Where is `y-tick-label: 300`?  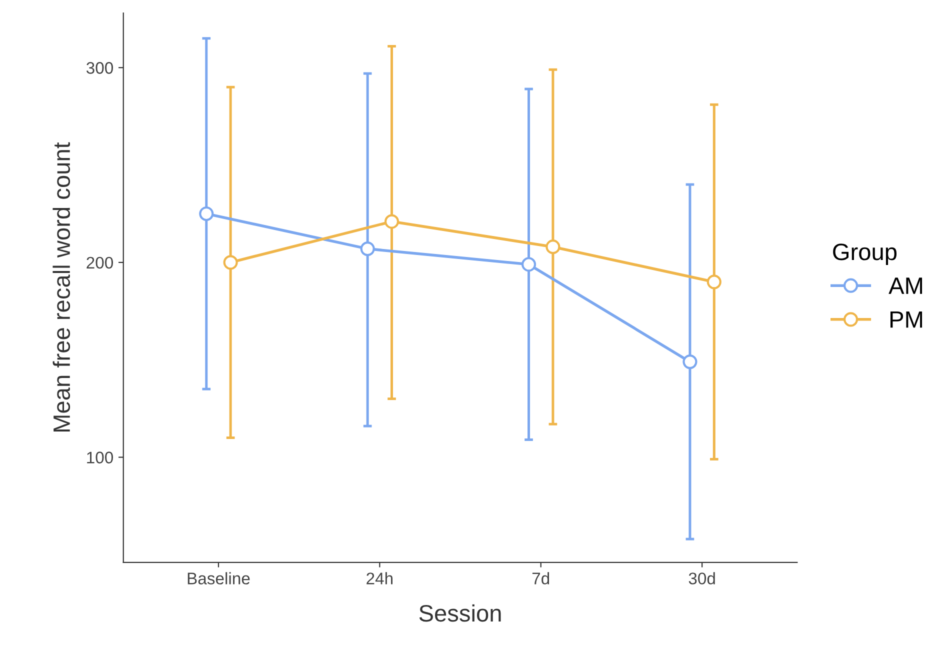 y-tick-label: 300 is located at coordinates (99, 68).